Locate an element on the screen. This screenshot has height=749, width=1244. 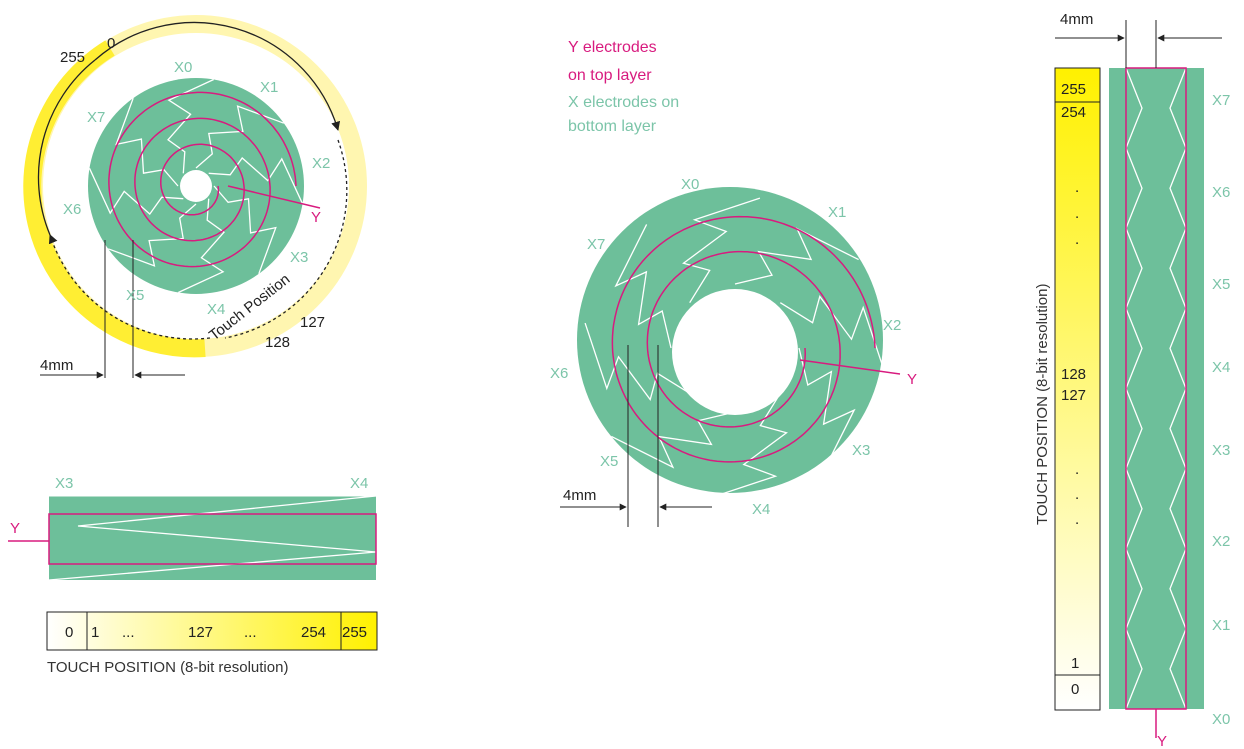
wheel-label-x5: X5 is located at coordinates (135, 295).